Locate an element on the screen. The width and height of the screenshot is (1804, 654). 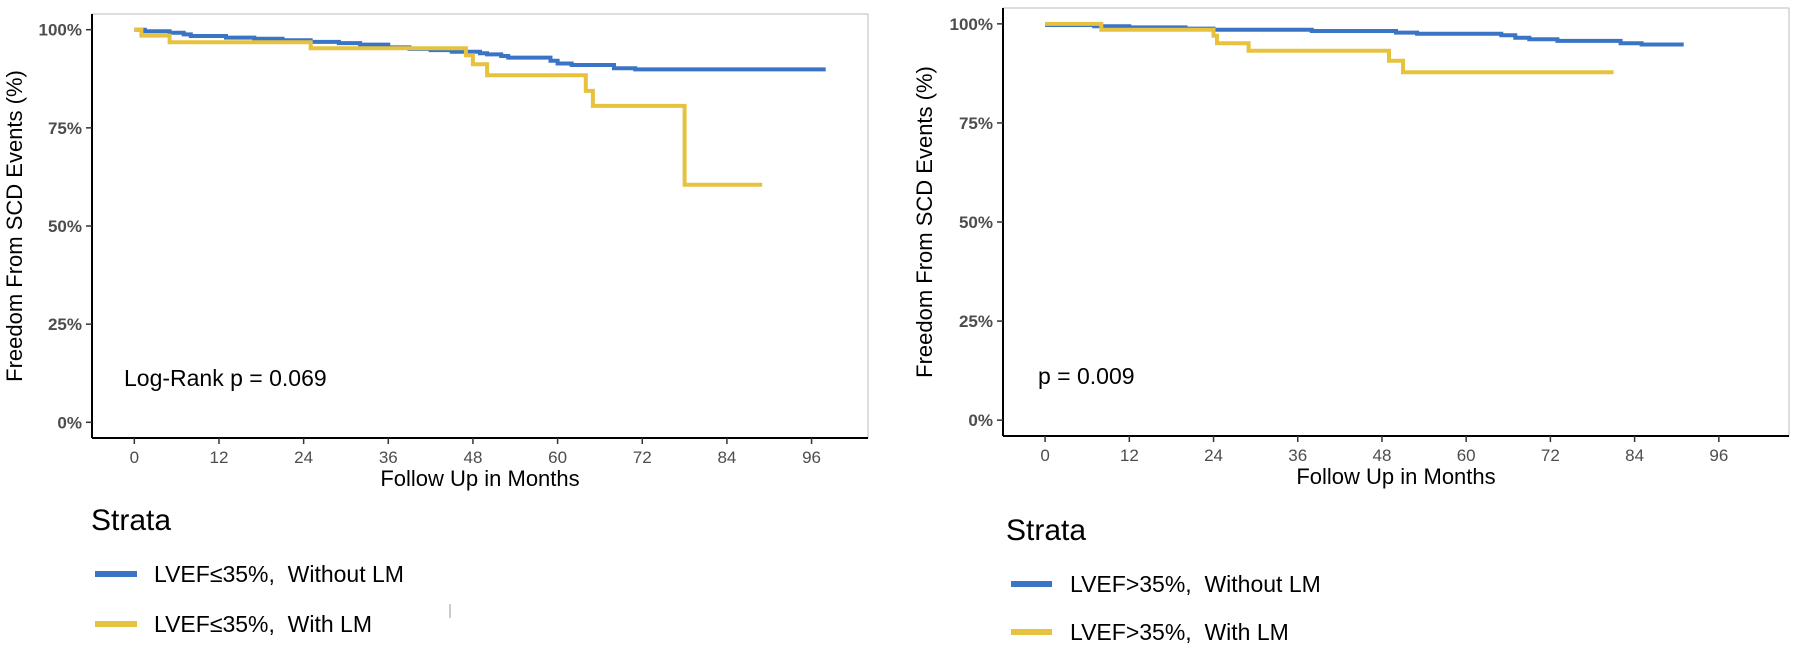
left-x-tick-label-60: 60 is located at coordinates (557, 457).